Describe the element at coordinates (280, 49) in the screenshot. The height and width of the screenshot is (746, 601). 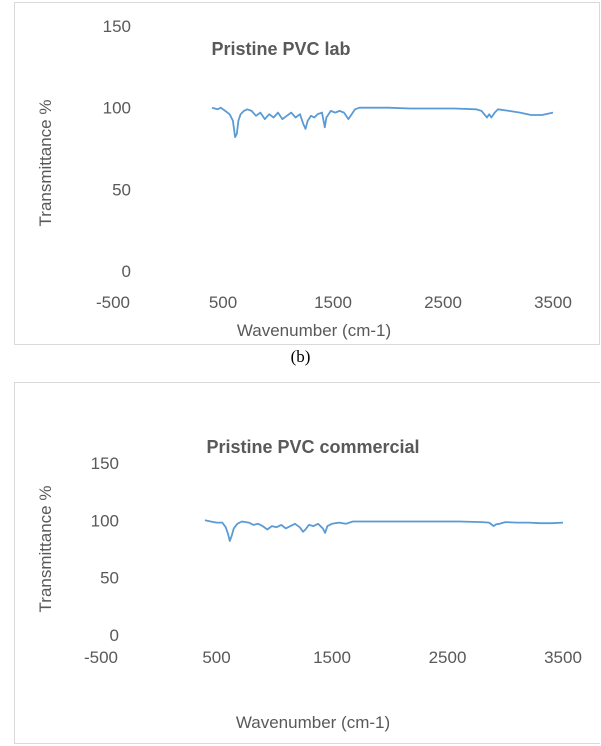
I see `chart-title: Pristine PVC lab` at that location.